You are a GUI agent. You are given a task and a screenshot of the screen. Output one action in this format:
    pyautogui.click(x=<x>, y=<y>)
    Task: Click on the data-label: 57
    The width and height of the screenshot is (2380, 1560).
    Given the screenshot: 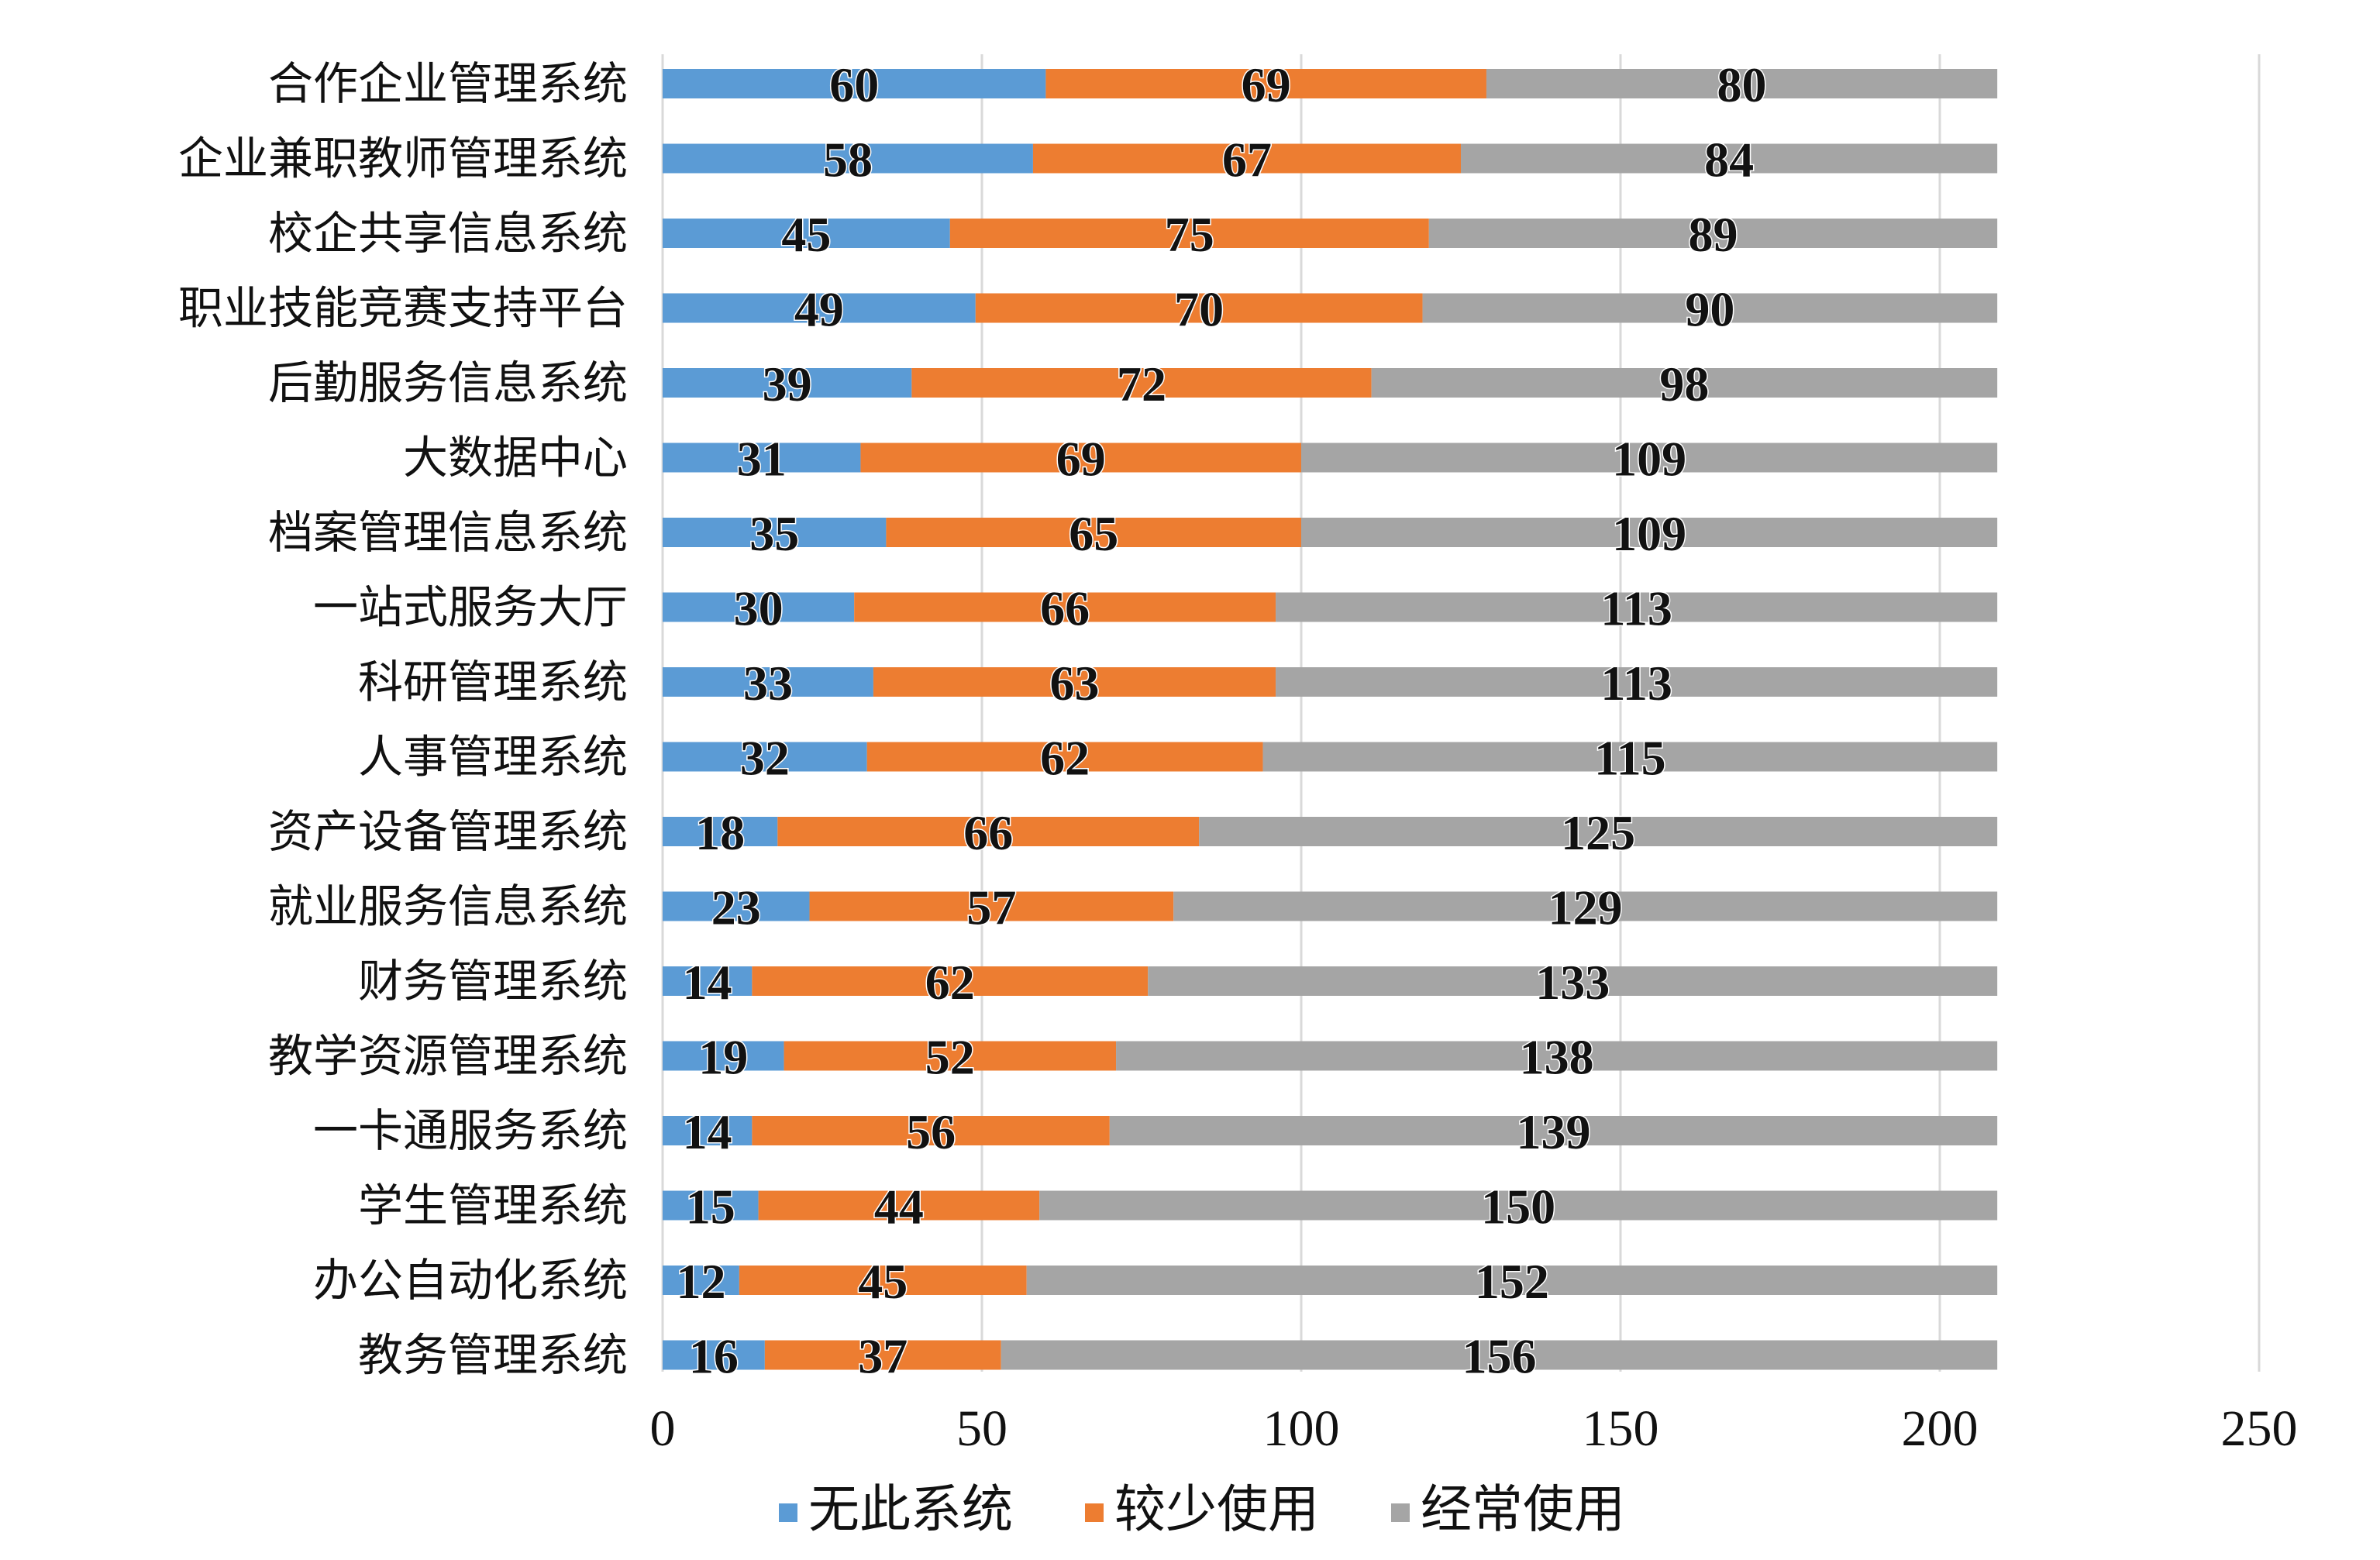 What is the action you would take?
    pyautogui.click(x=991, y=908)
    